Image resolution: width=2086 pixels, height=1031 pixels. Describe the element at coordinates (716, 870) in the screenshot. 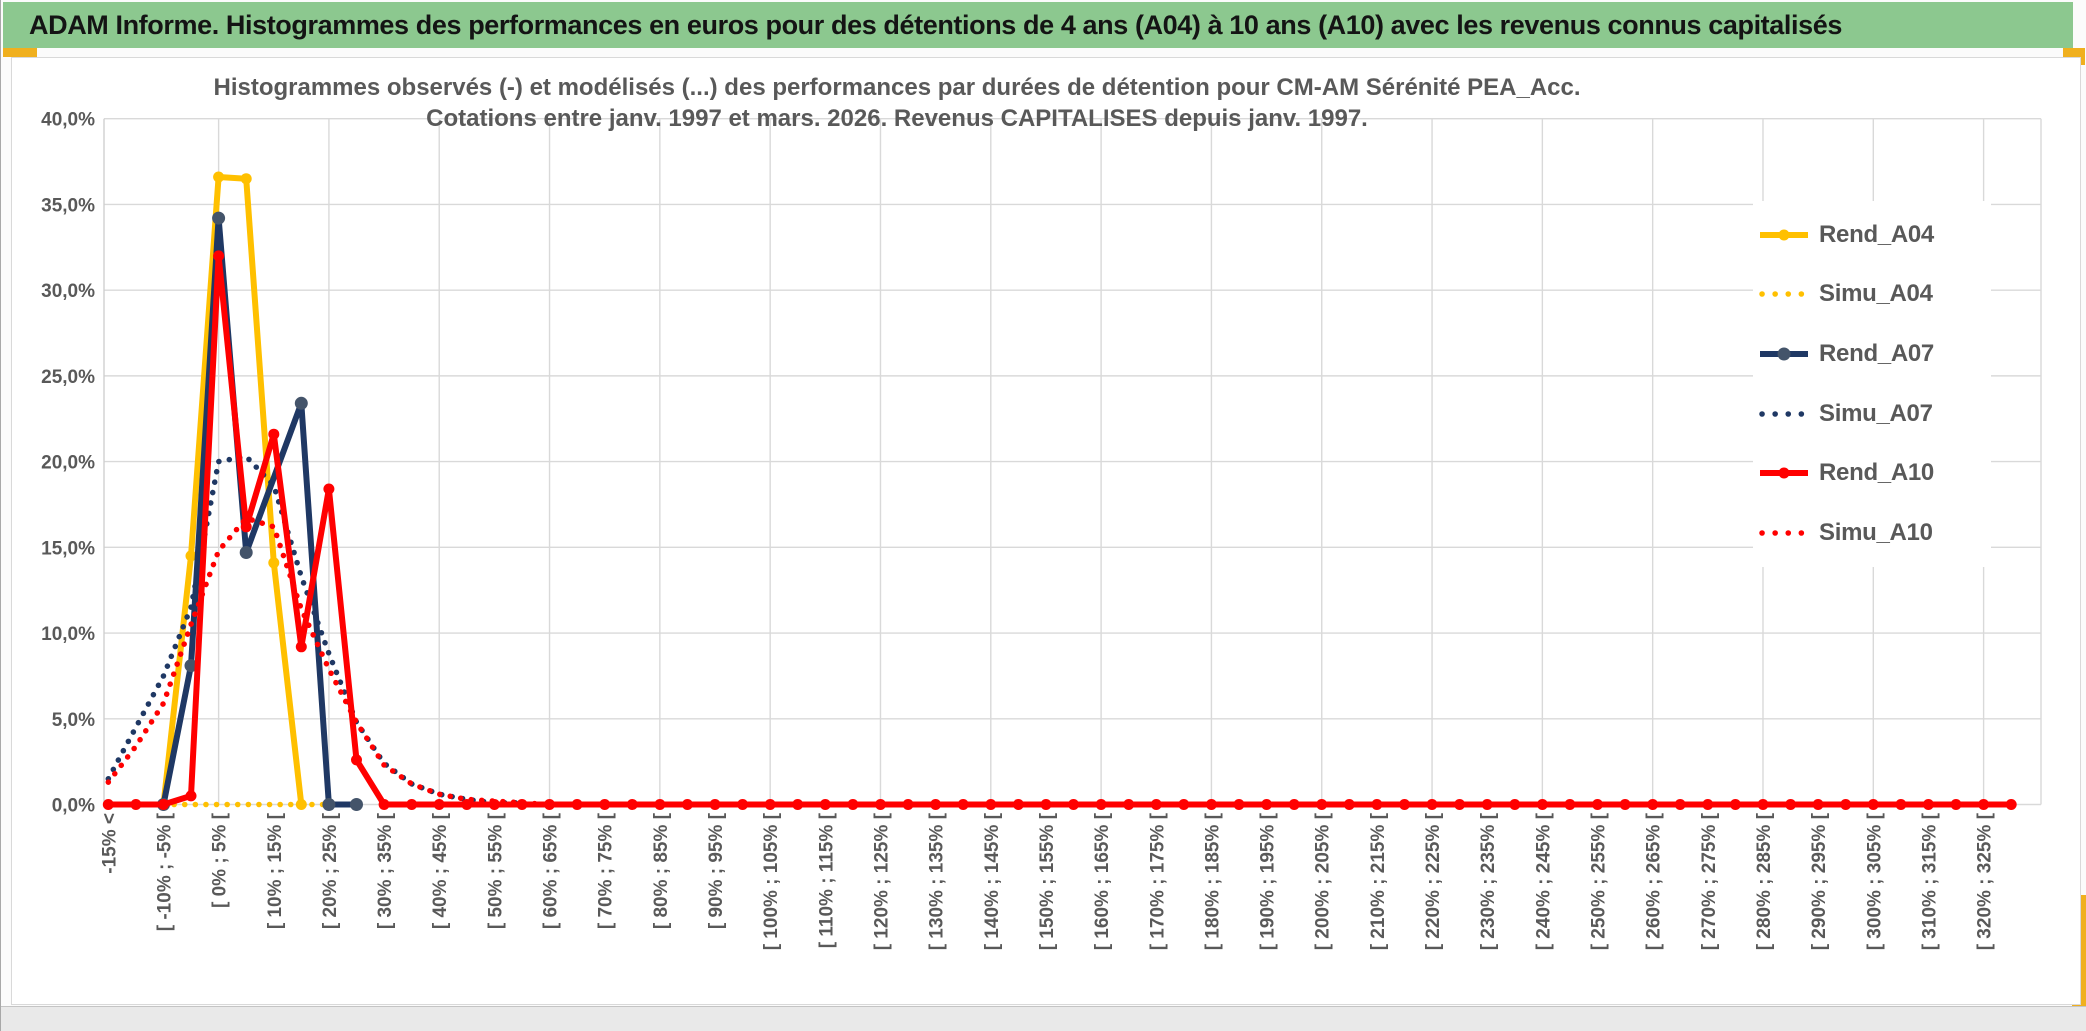

I see `x-tick-label: [ 90% ; 95% [` at that location.